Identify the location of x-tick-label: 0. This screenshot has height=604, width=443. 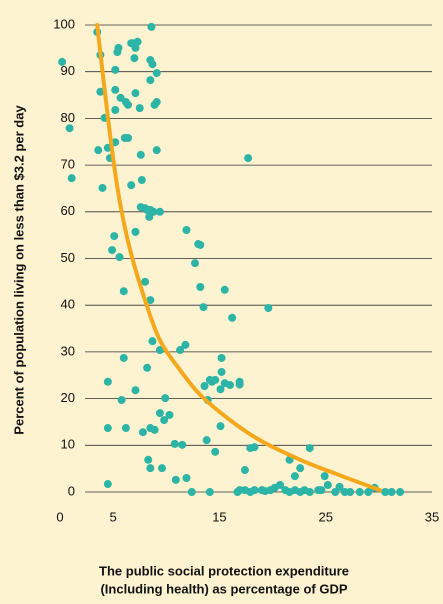
(59, 516).